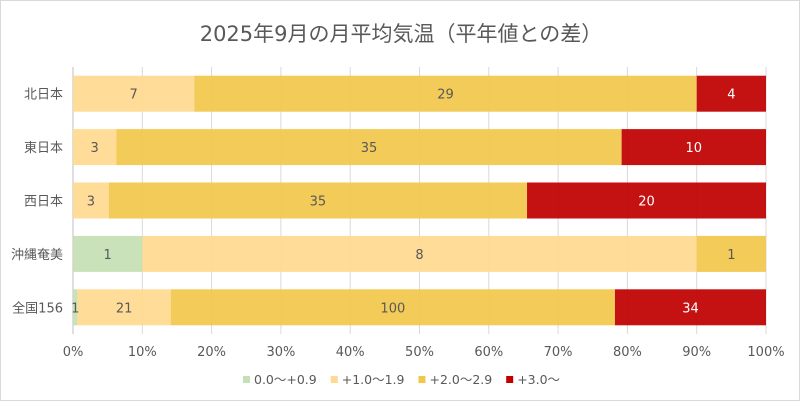 The image size is (800, 402). What do you see at coordinates (488, 352) in the screenshot?
I see `x-tick-label: 60%` at bounding box center [488, 352].